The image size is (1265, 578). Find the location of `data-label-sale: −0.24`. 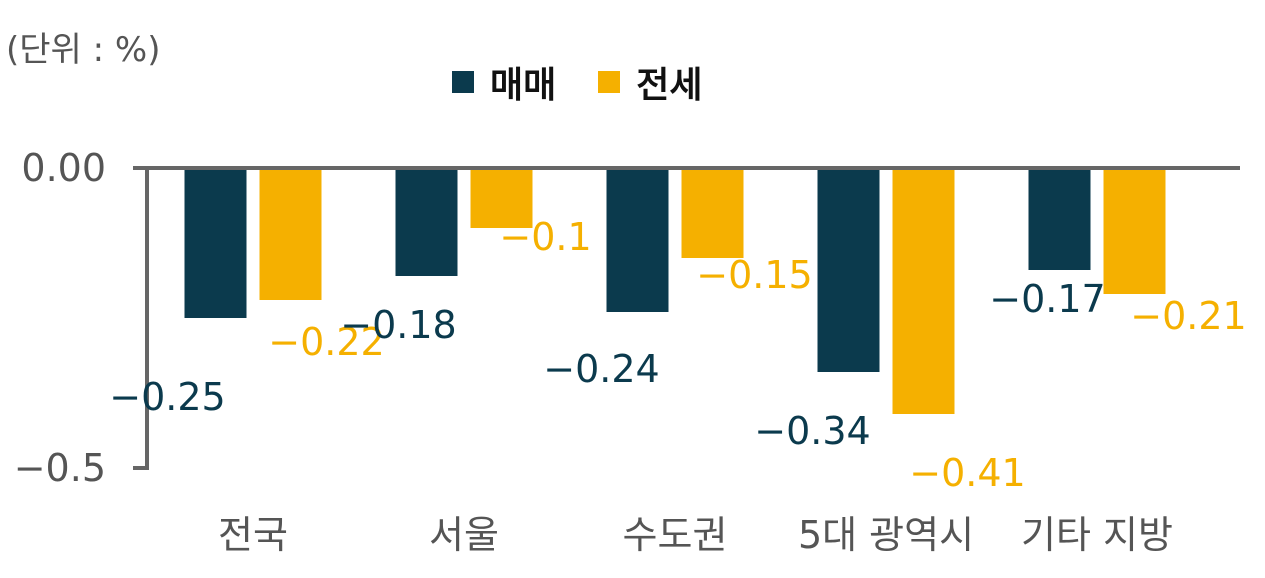

data-label-sale: −0.24 is located at coordinates (601, 369).